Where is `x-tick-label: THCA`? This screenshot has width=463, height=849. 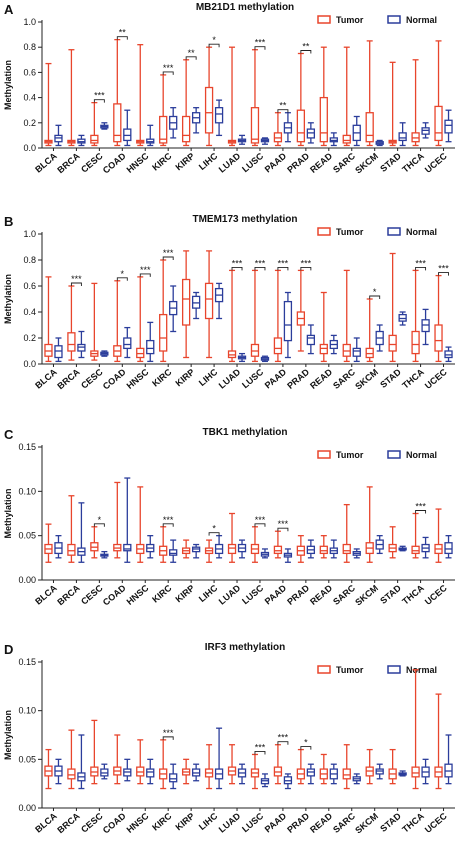 x-tick-label: THCA is located at coordinates (413, 163).